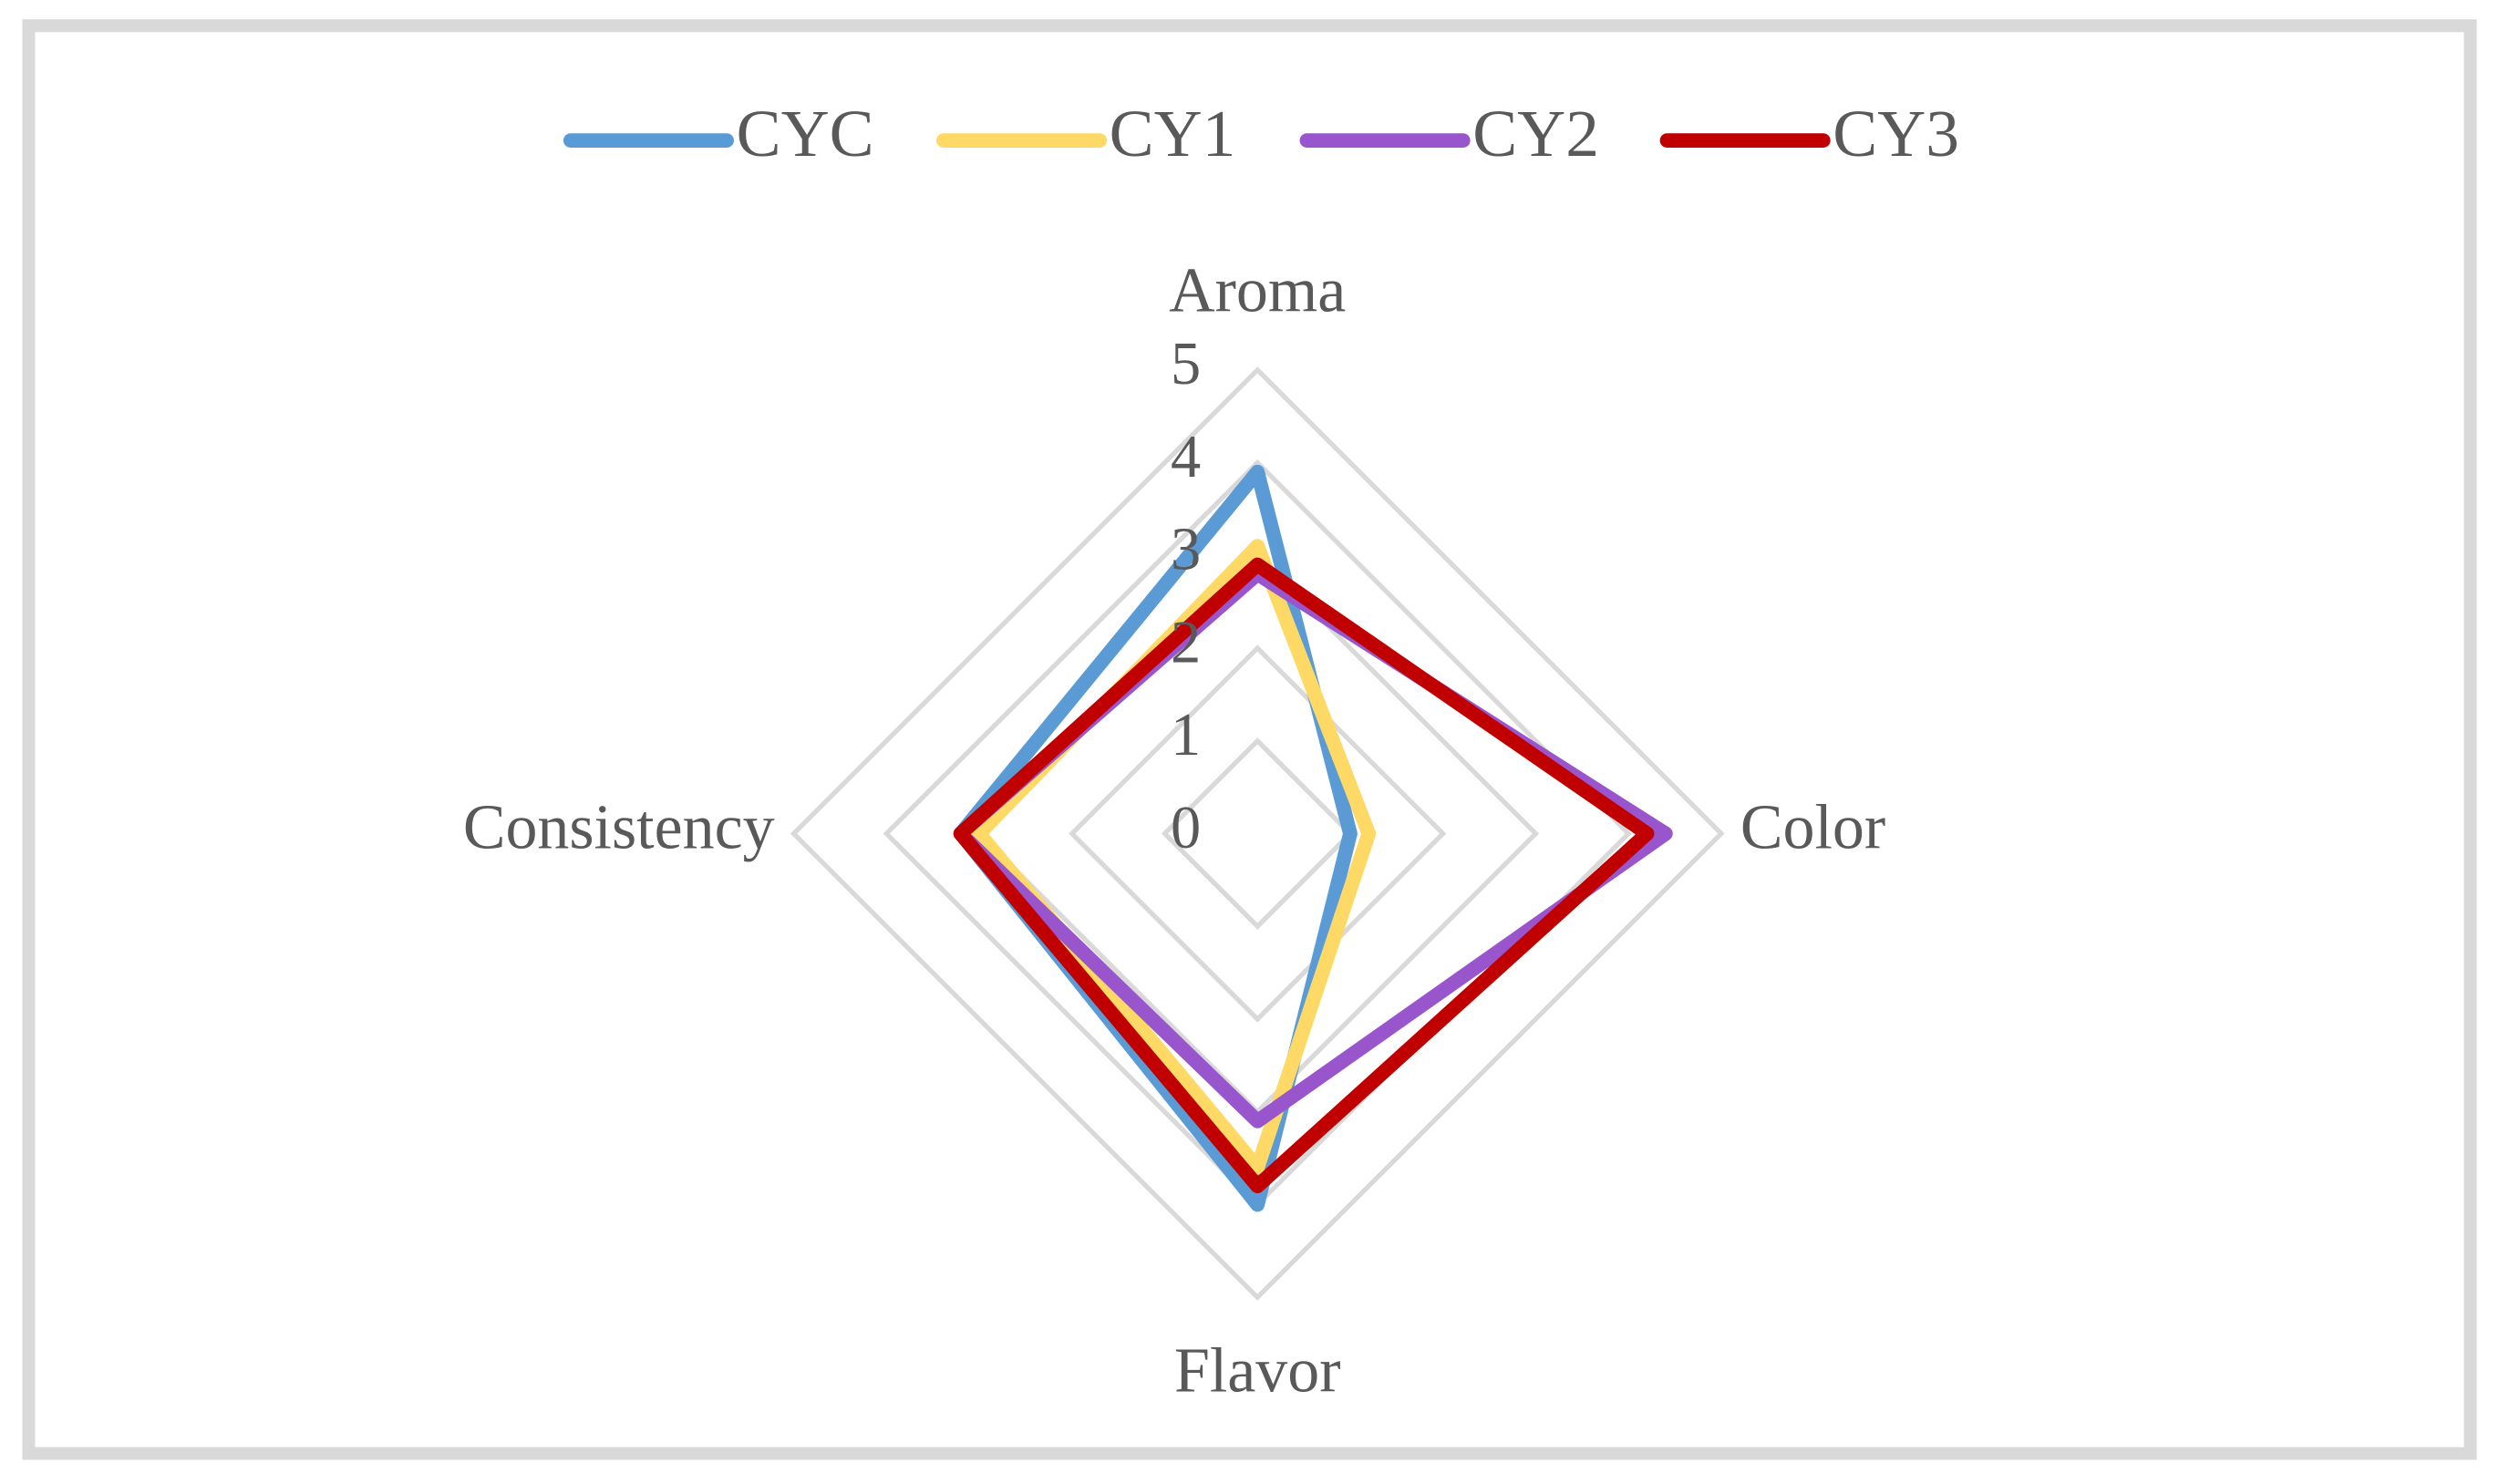 The height and width of the screenshot is (1484, 2499). Describe the element at coordinates (1186, 735) in the screenshot. I see `r-tick-label: 1` at that location.